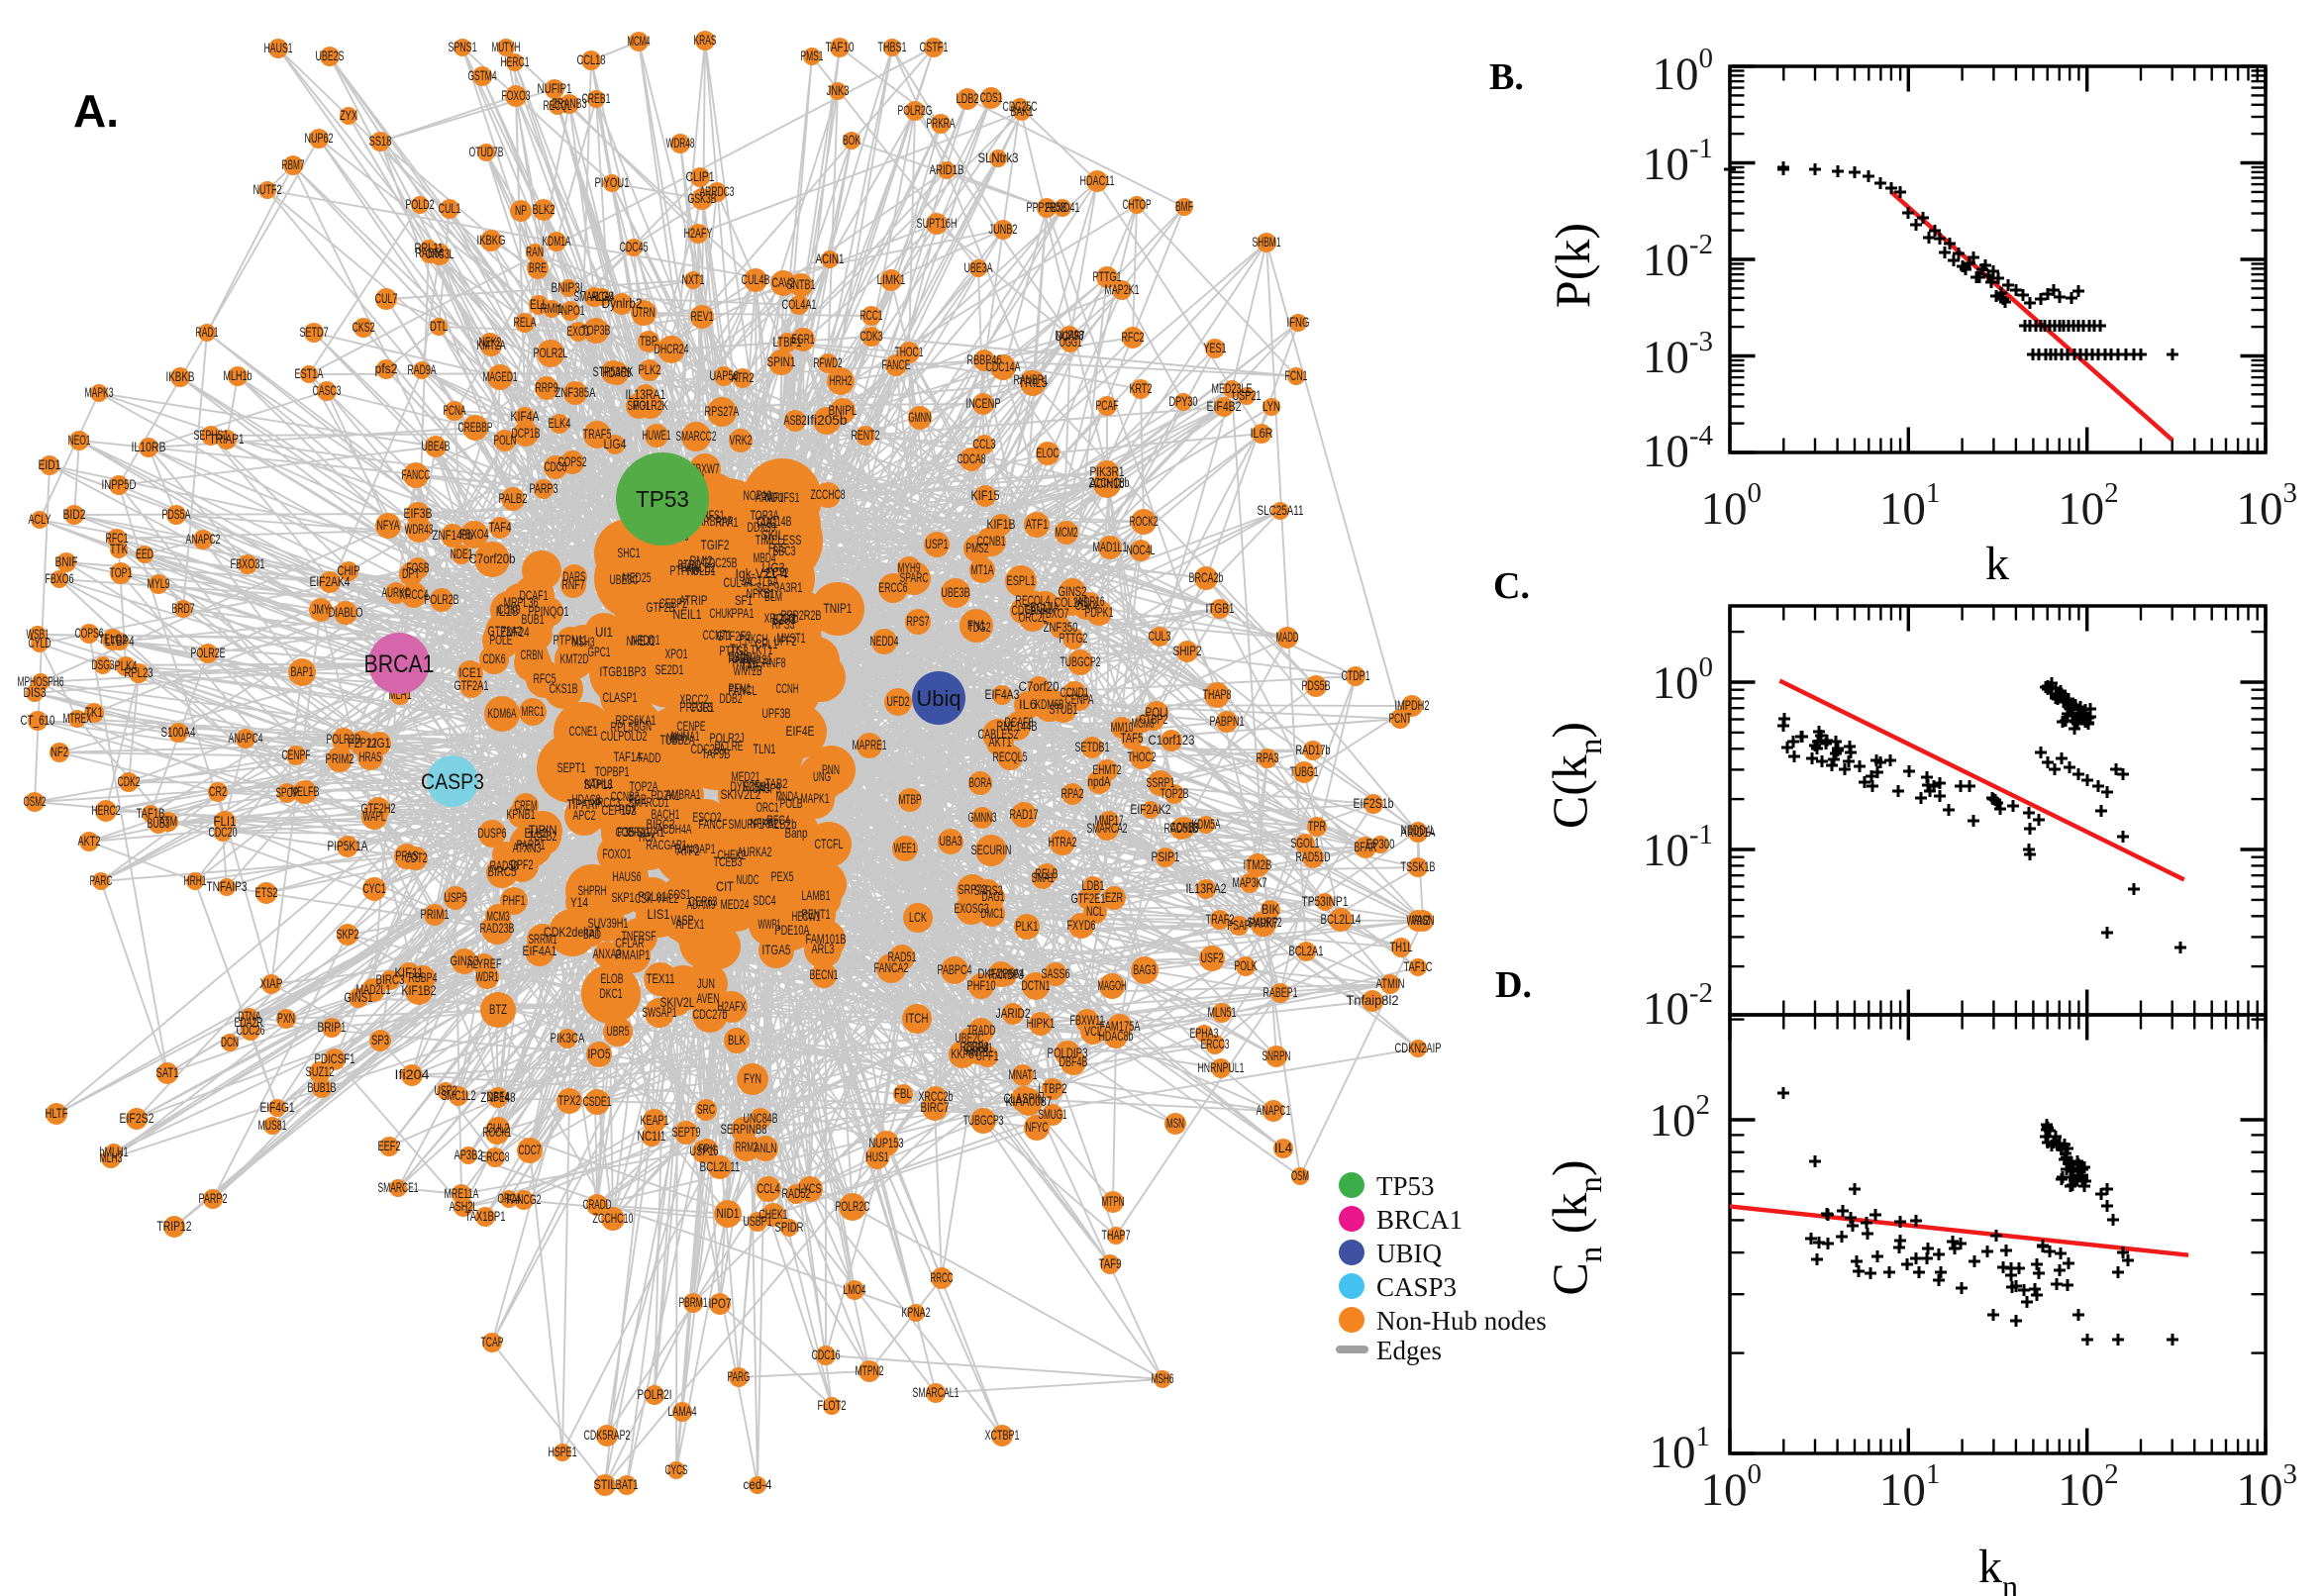 Image resolution: width=2323 pixels, height=1596 pixels. I want to click on svg-text: pfs2, so click(386, 368).